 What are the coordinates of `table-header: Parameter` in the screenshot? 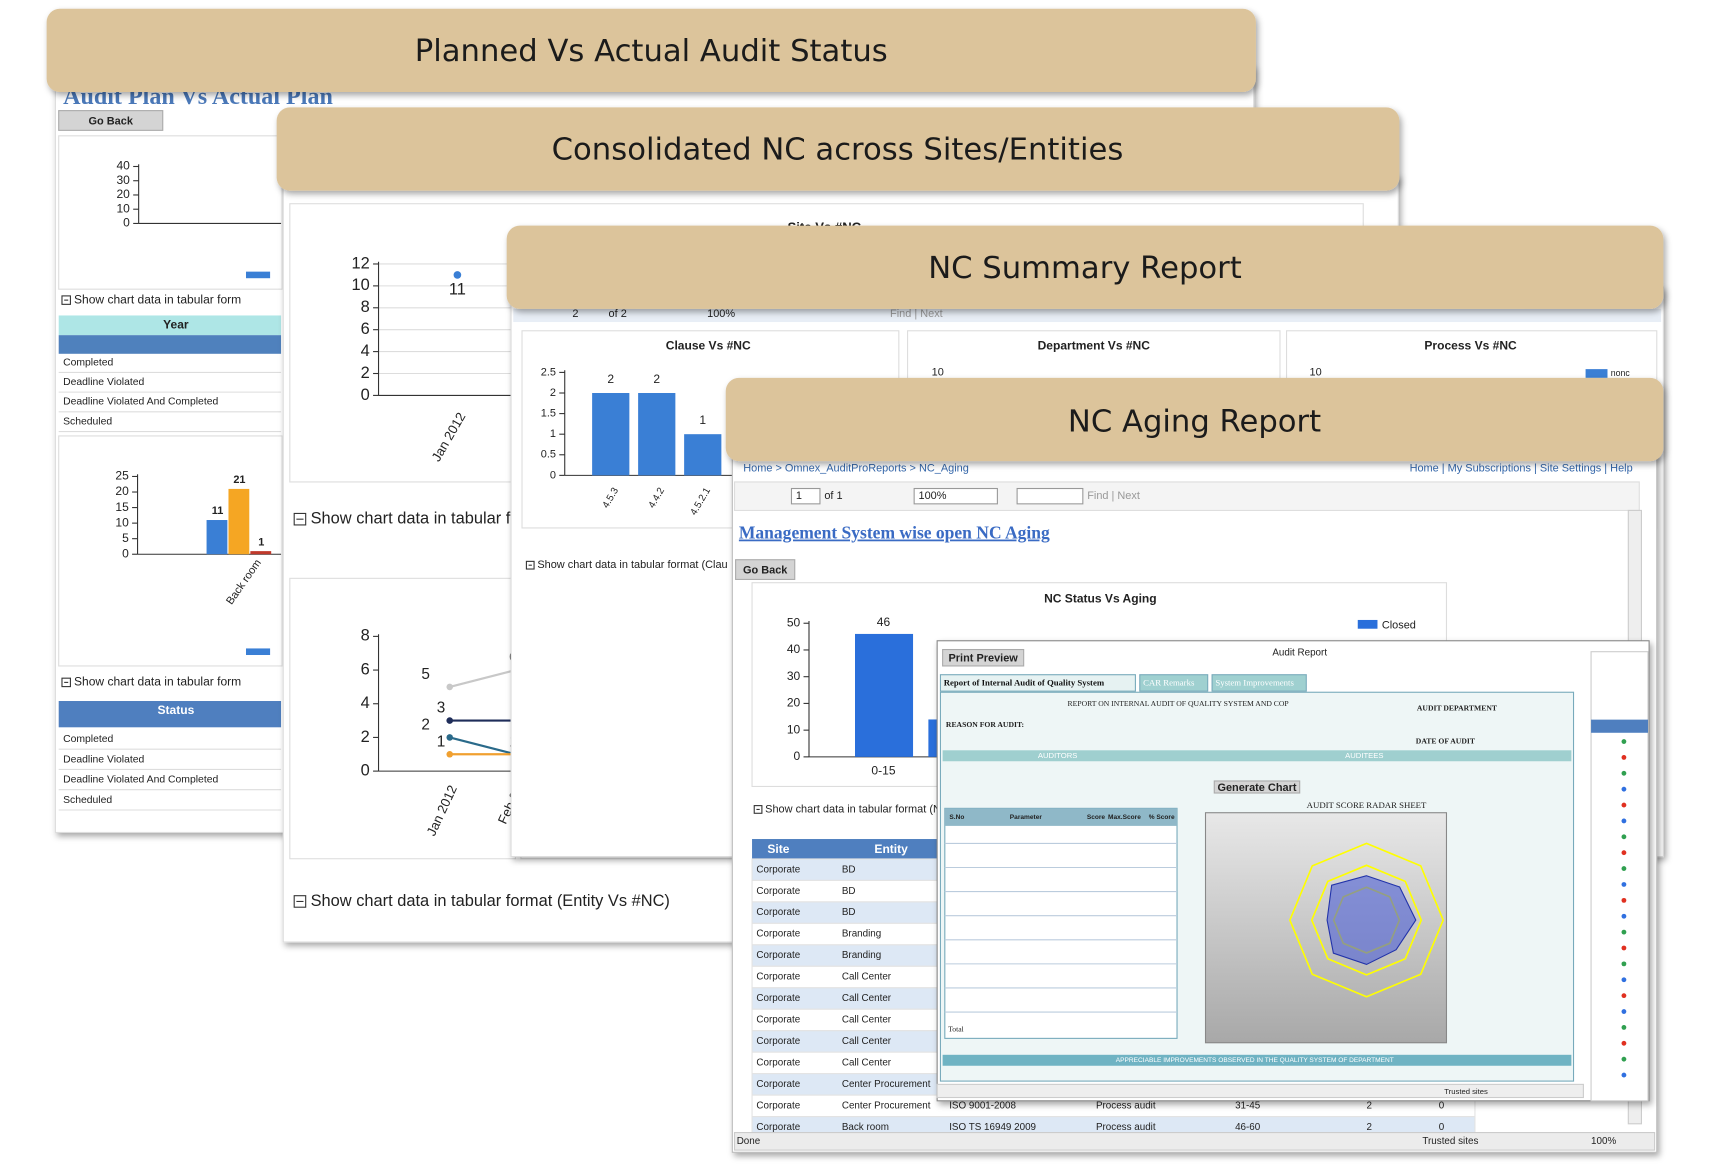 It's located at (1026, 817).